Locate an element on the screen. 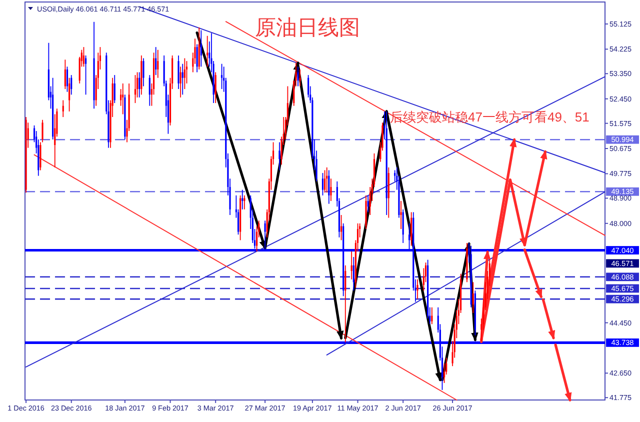 This screenshot has height=422, width=640. text: 原油日线图 is located at coordinates (307, 28).